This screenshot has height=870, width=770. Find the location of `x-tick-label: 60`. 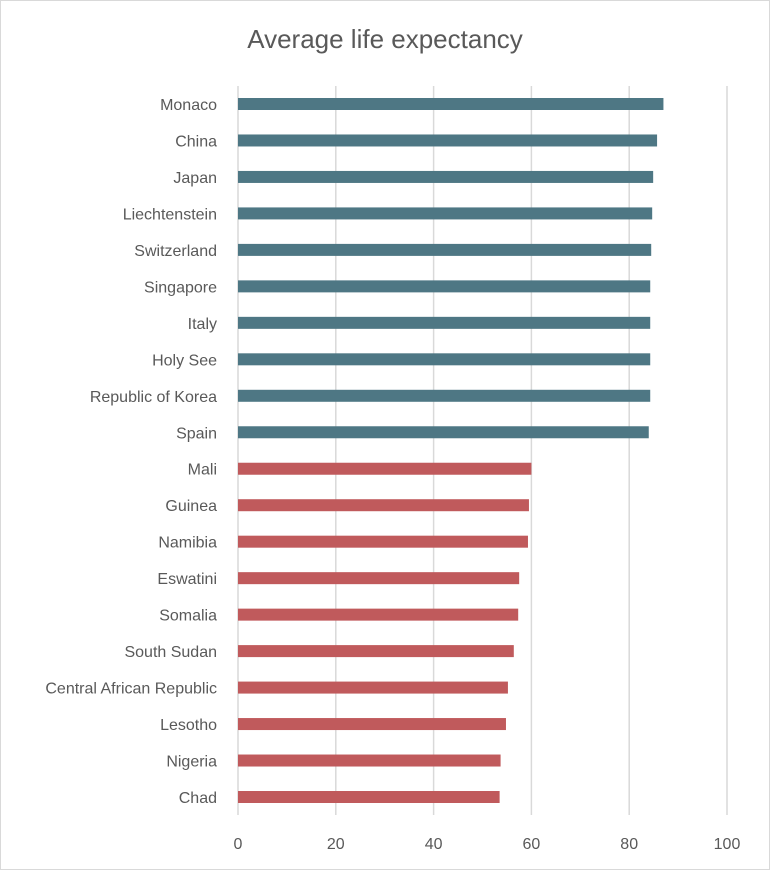

x-tick-label: 60 is located at coordinates (532, 844).